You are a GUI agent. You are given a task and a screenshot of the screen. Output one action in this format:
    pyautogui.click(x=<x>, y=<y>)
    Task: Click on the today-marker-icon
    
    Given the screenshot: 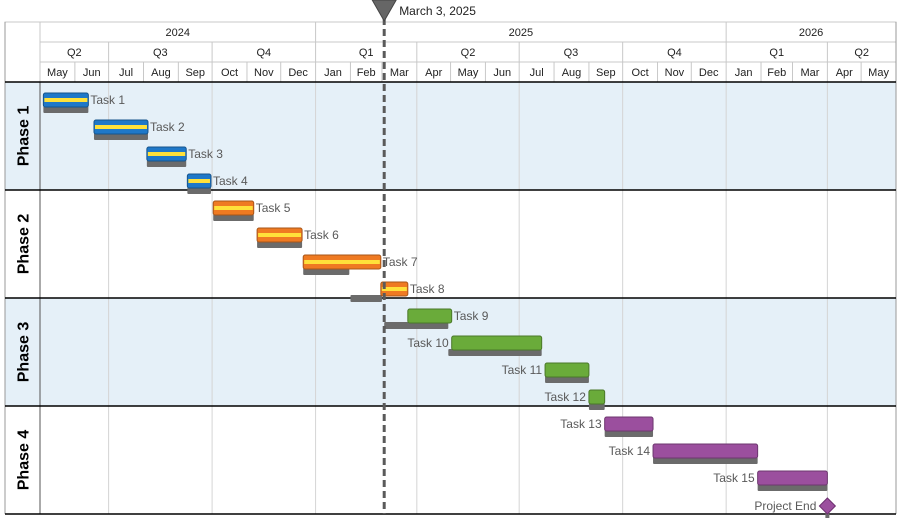 What is the action you would take?
    pyautogui.click(x=384, y=11)
    